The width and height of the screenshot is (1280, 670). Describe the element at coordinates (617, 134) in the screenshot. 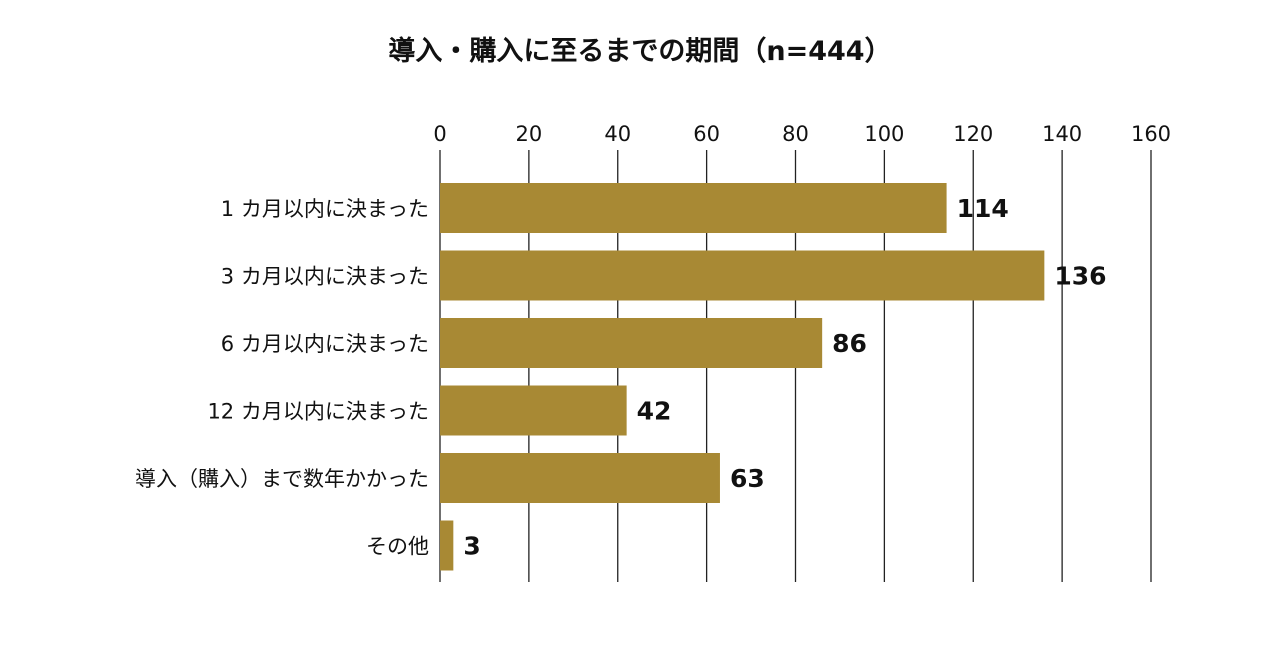

I see `x-tick-label: 40` at that location.